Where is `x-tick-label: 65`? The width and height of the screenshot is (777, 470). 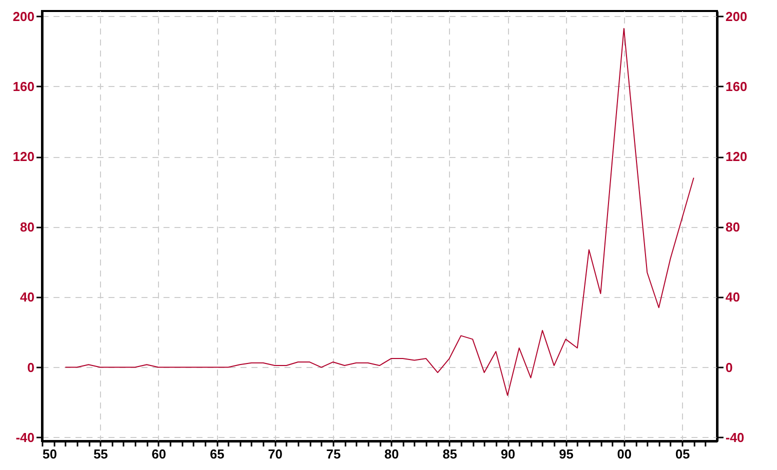 x-tick-label: 65 is located at coordinates (217, 454).